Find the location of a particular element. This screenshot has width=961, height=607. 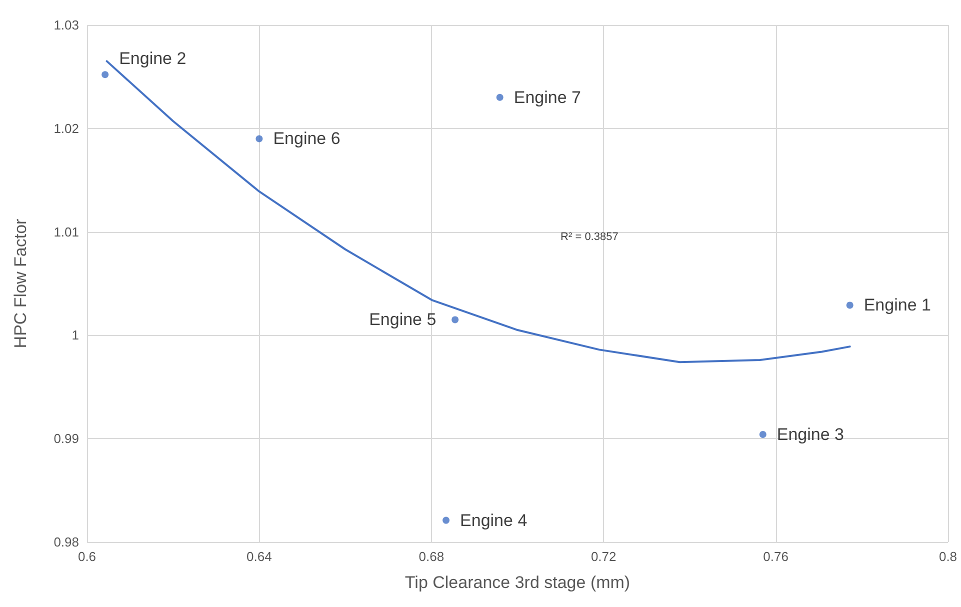

annotation: Engine 5 is located at coordinates (402, 320).